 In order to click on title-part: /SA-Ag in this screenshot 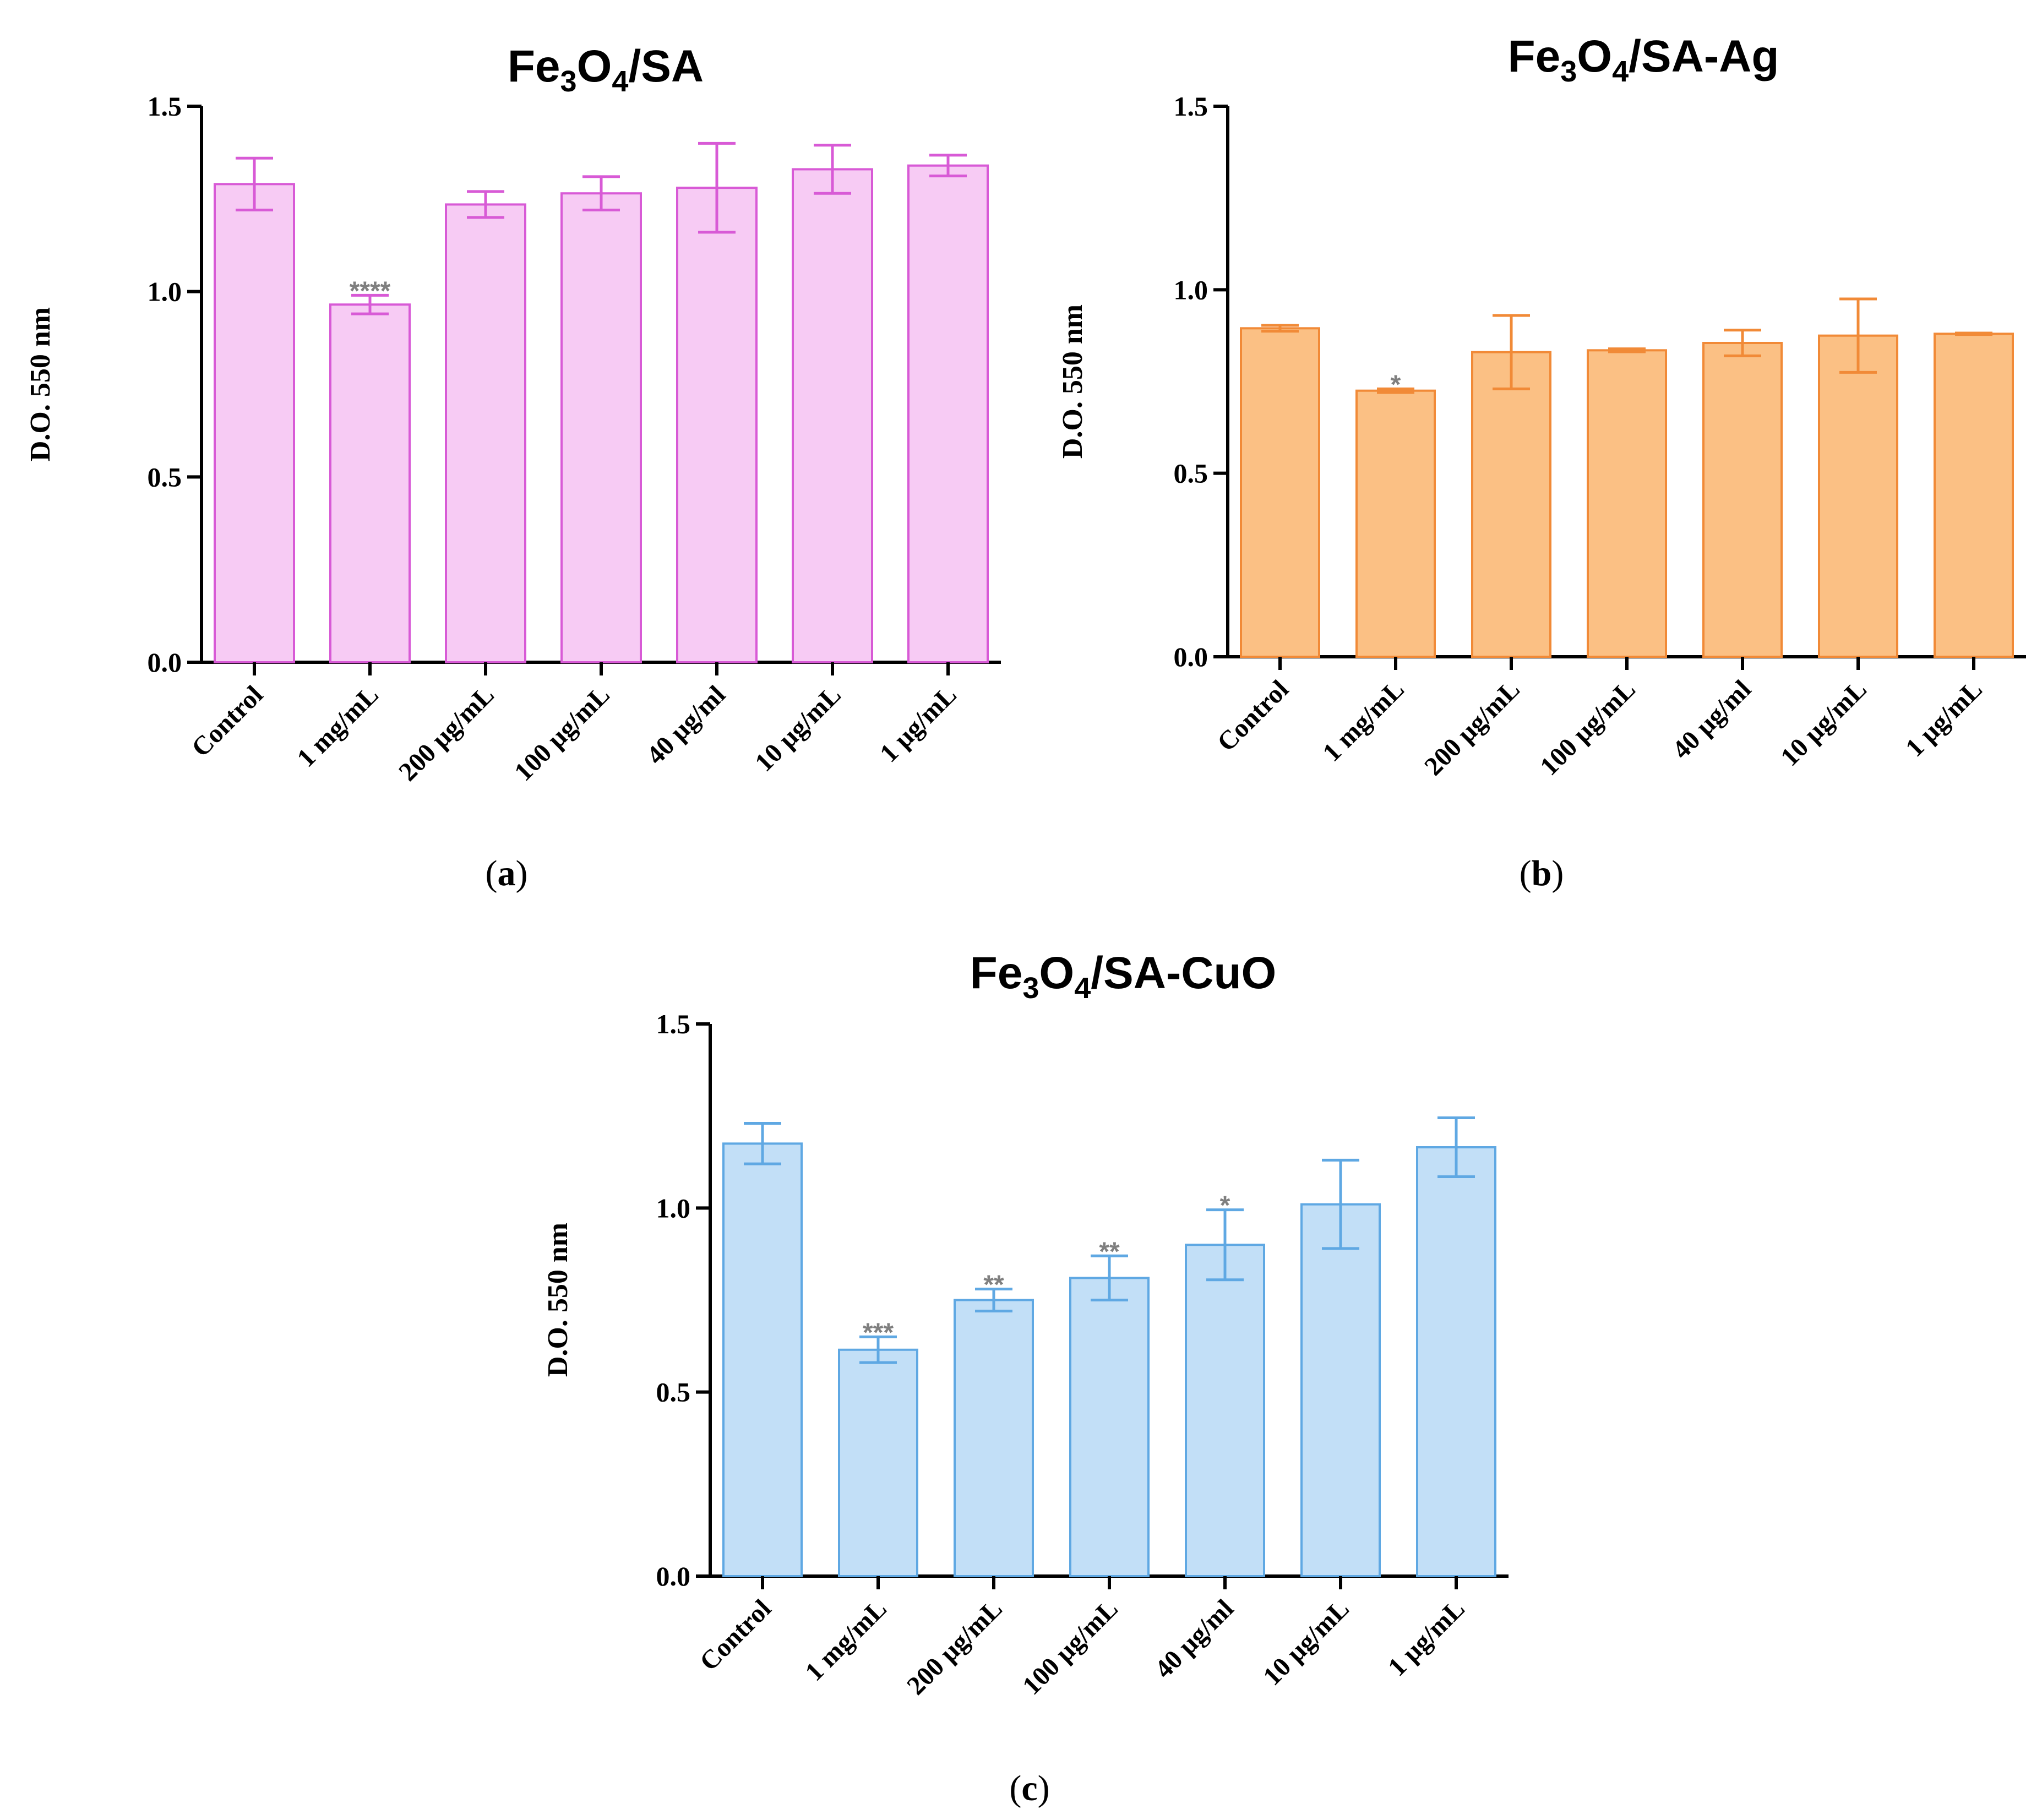, I will do `click(1704, 56)`.